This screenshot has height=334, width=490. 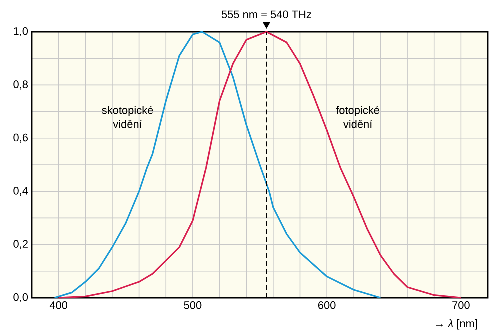 What do you see at coordinates (21, 85) in the screenshot?
I see `y-tick-label: 0,8` at bounding box center [21, 85].